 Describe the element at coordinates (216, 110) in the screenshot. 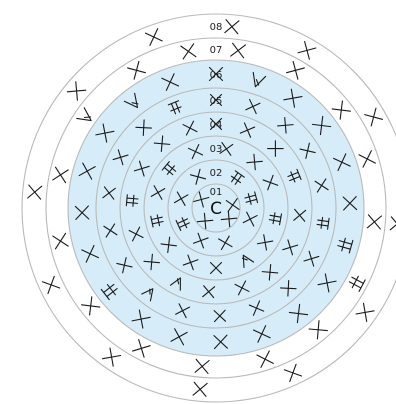

I see `round-labels: 01 02 03 04 05 06 07 08` at that location.